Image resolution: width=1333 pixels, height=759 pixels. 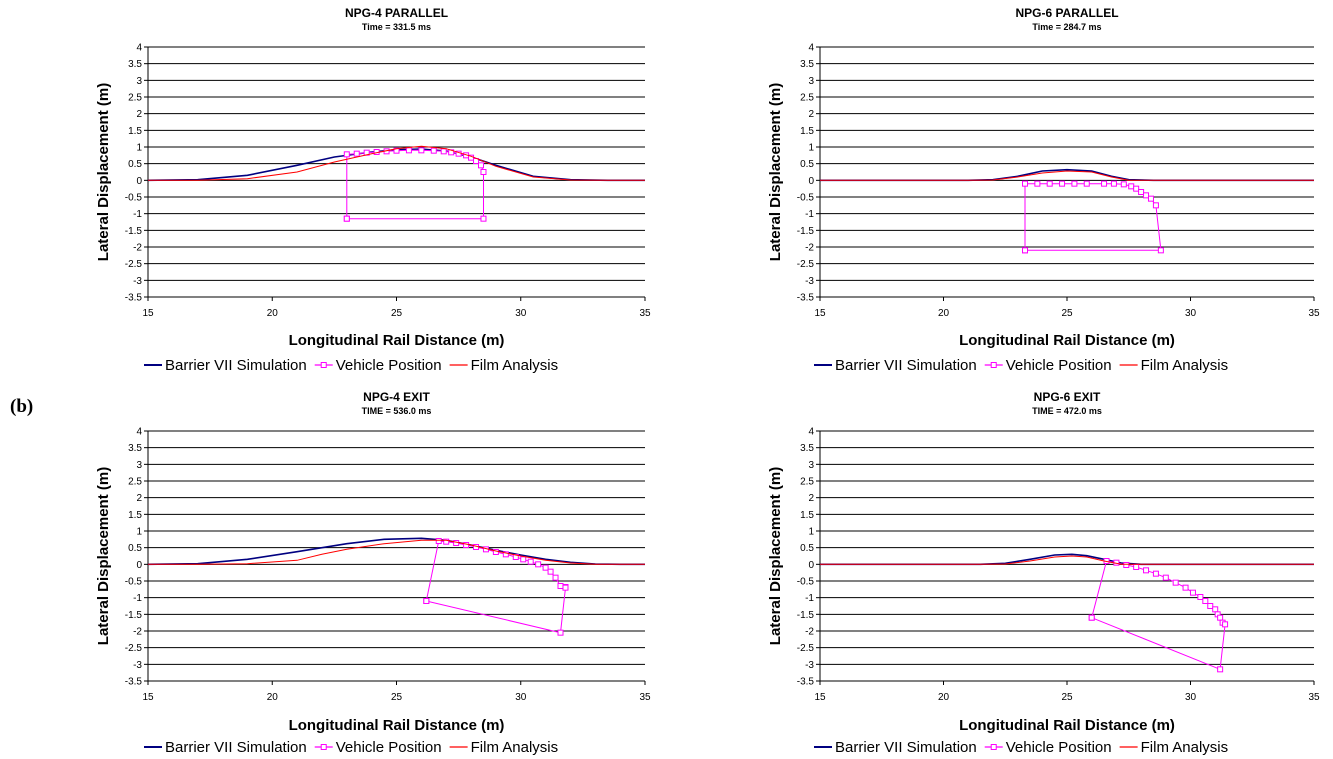 What do you see at coordinates (134, 198) in the screenshot?
I see `y-tick-label: -0.5` at bounding box center [134, 198].